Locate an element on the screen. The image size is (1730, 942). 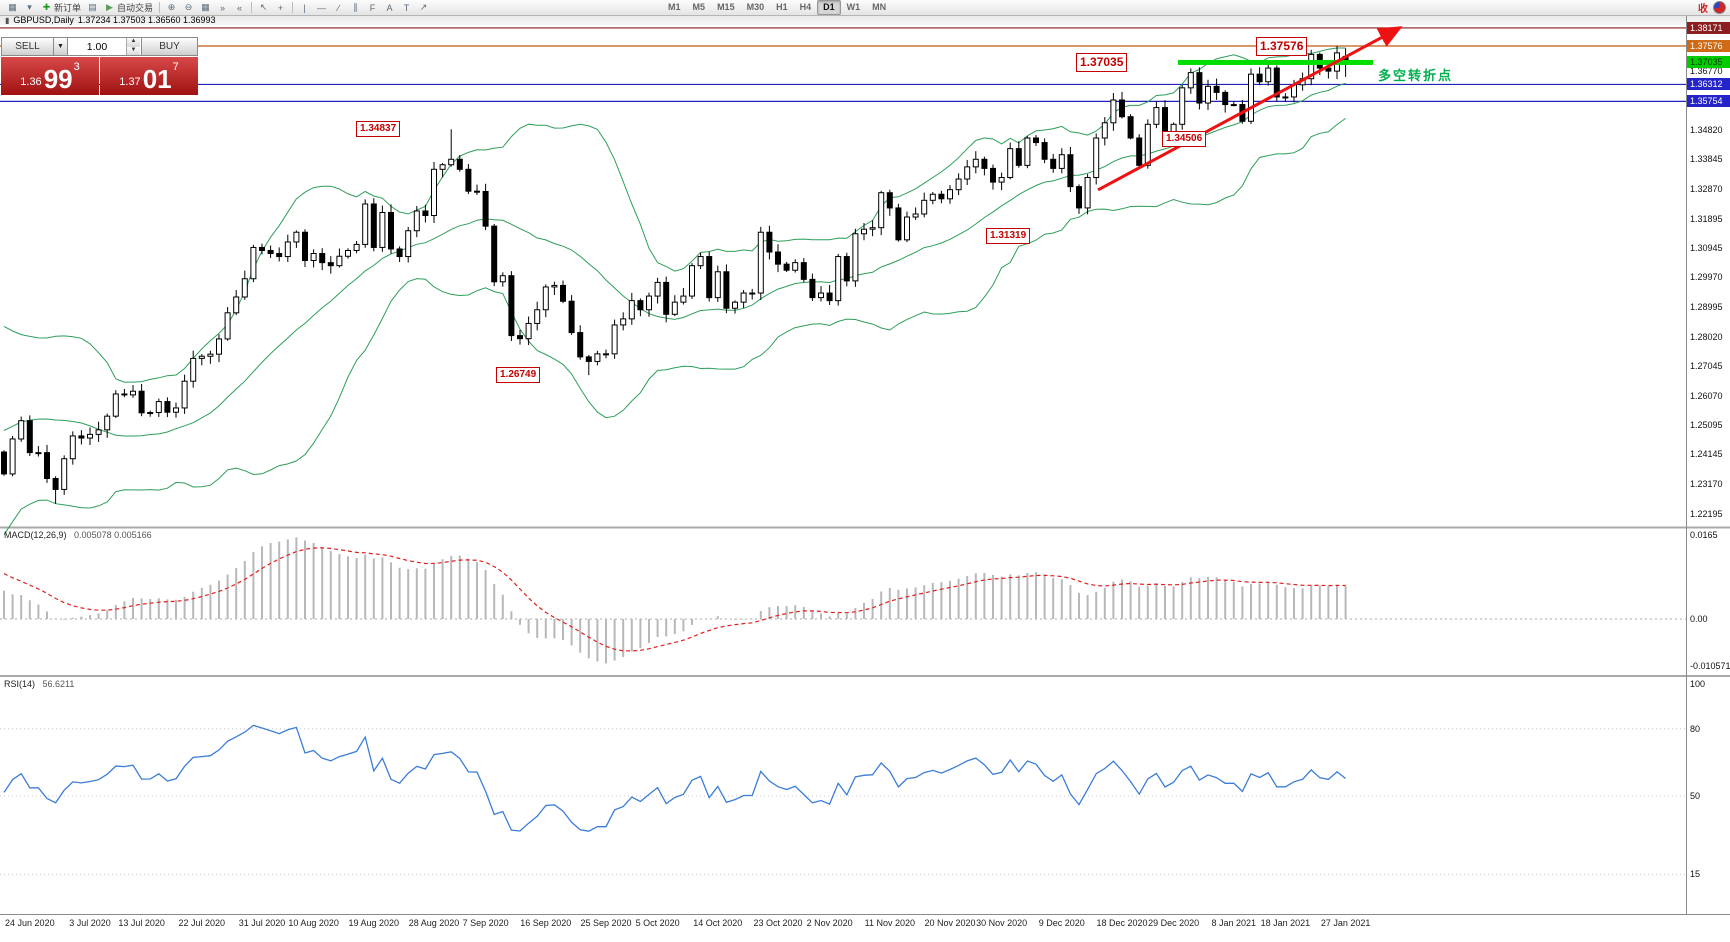
chart-bars-icon-button-icon: ▤ is located at coordinates (92, 7).